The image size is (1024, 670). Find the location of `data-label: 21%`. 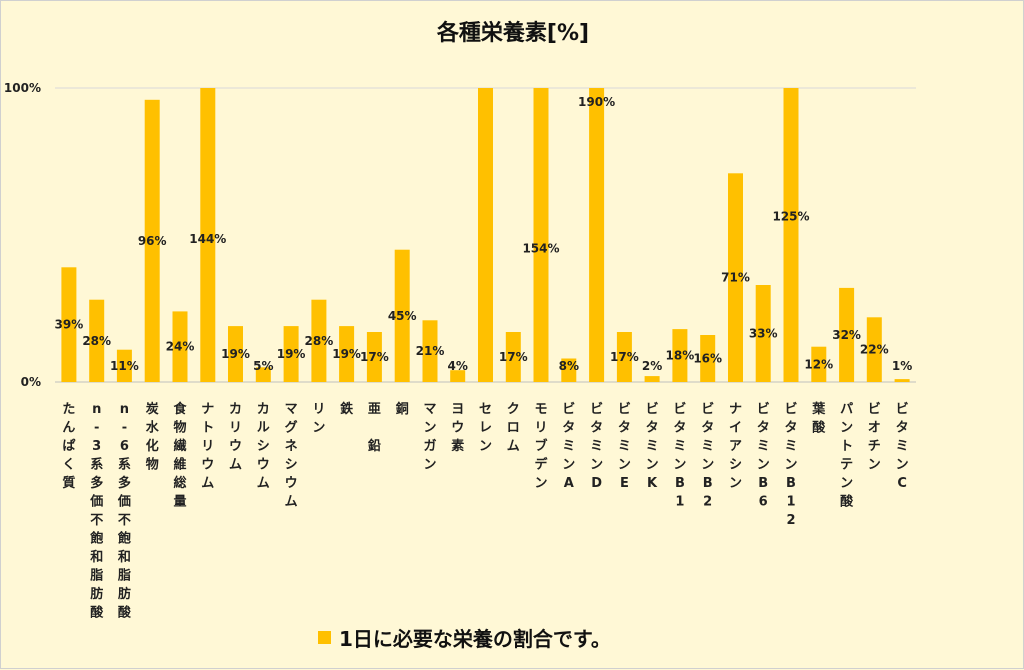

data-label: 21% is located at coordinates (430, 351).